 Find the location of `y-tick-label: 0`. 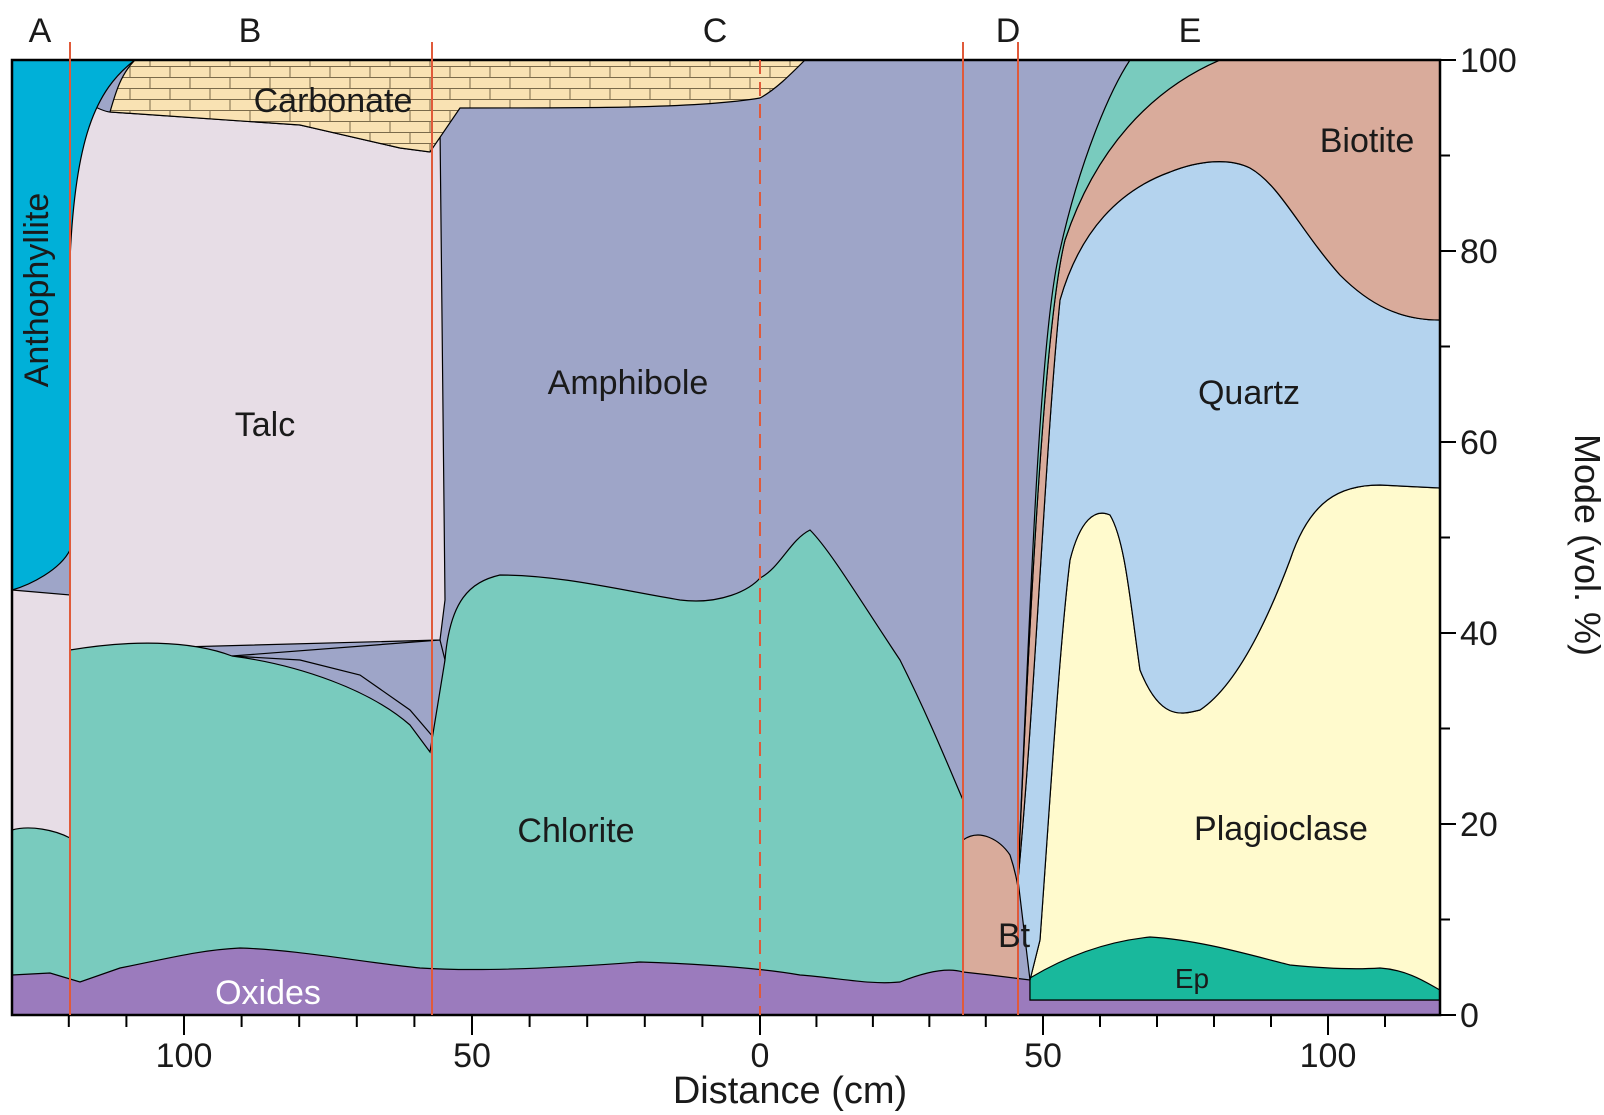

y-tick-label: 0 is located at coordinates (1469, 1016).